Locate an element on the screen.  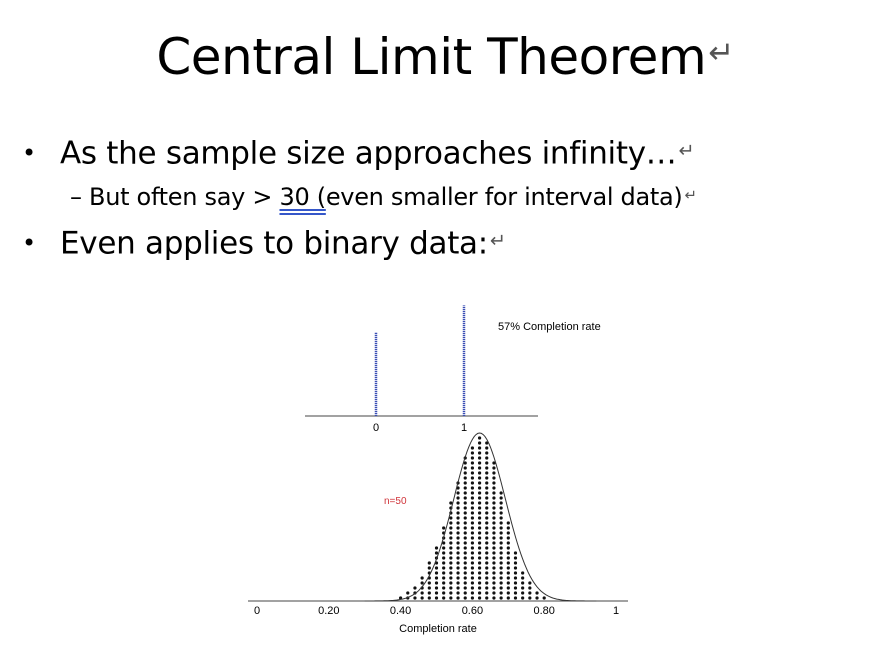
sub-bullet-text-end: even smaller for interval data) is located at coordinates (504, 197).